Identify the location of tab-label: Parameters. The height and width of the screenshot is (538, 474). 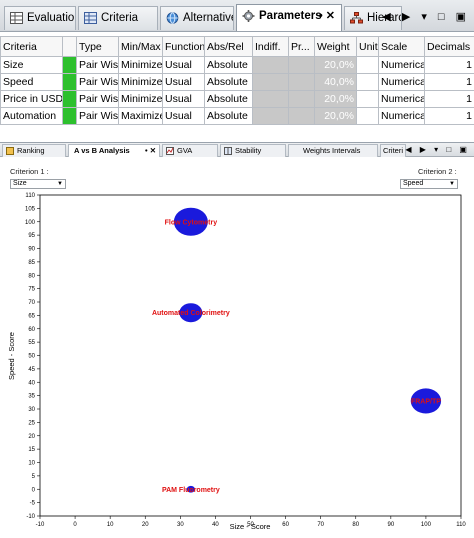
(290, 16).